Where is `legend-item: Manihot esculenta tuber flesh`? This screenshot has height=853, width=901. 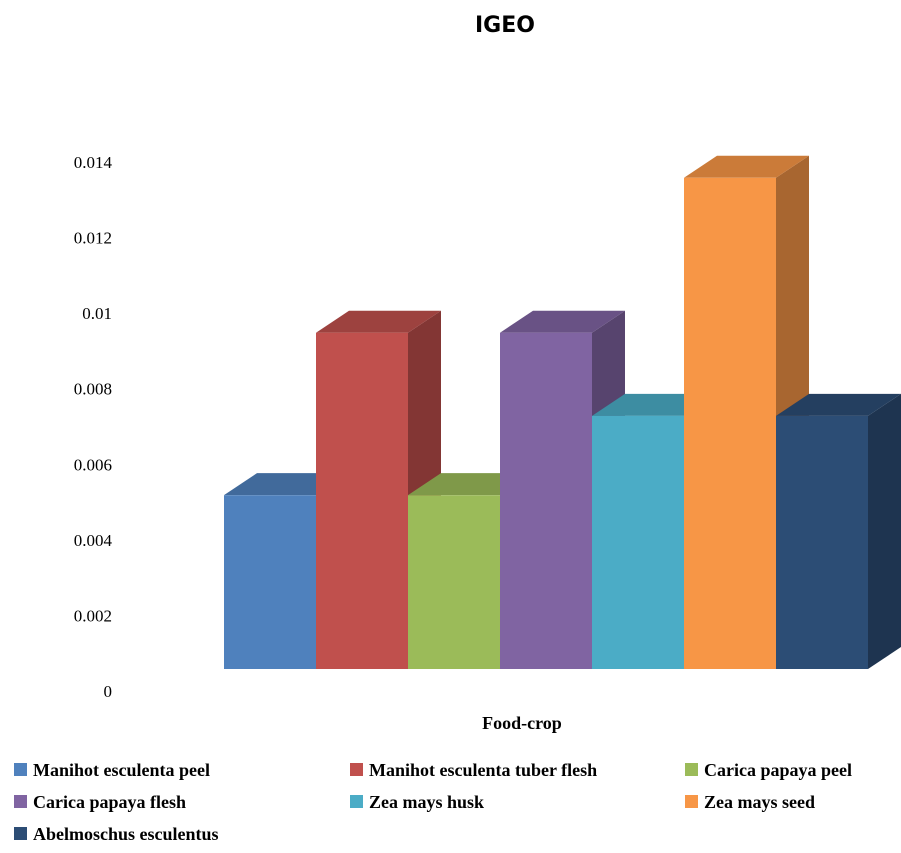 legend-item: Manihot esculenta tuber flesh is located at coordinates (473, 770).